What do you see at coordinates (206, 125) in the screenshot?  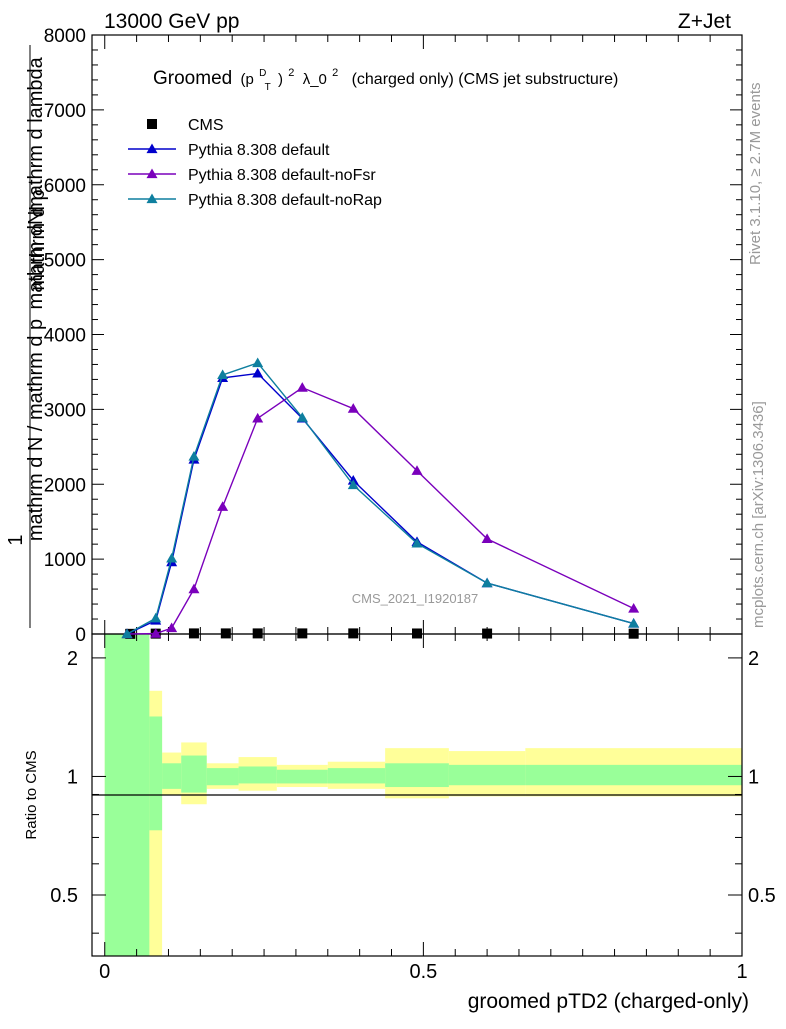 I see `legend-label: CMS` at bounding box center [206, 125].